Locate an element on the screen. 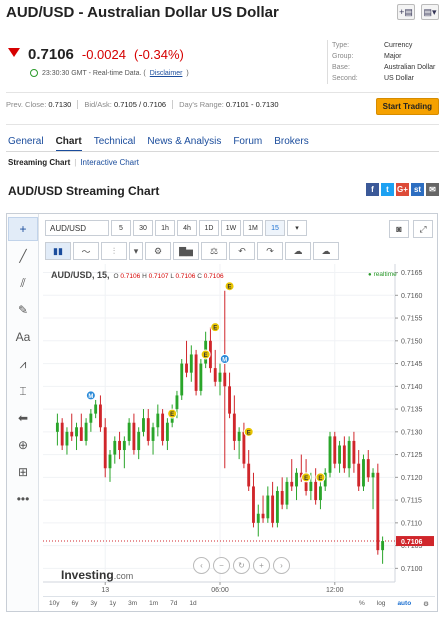 This screenshot has width=445, height=619. range-6y: 6y is located at coordinates (75, 603).